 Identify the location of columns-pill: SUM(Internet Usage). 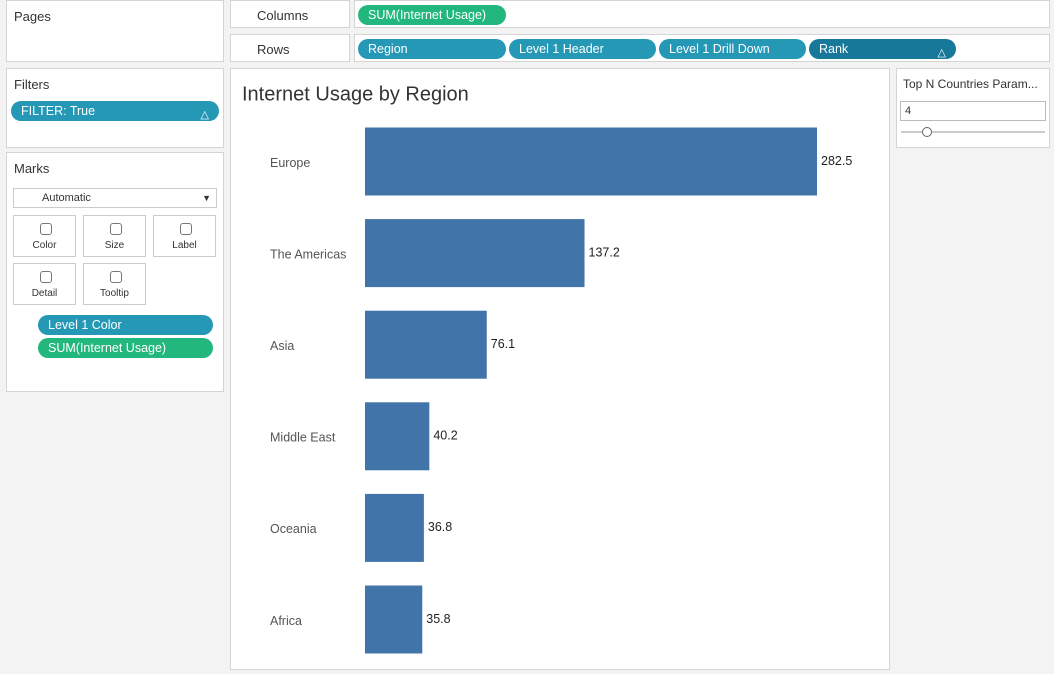
(432, 15).